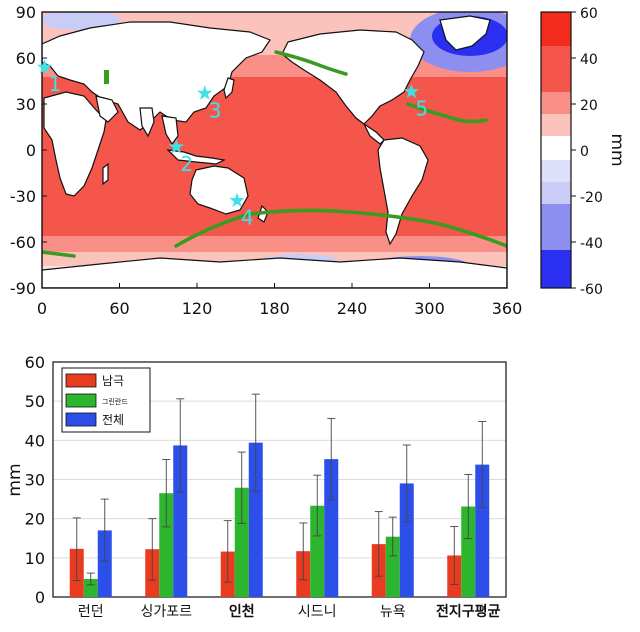 The height and width of the screenshot is (632, 640). I want to click on bar-y-axis-label: mm, so click(15, 479).